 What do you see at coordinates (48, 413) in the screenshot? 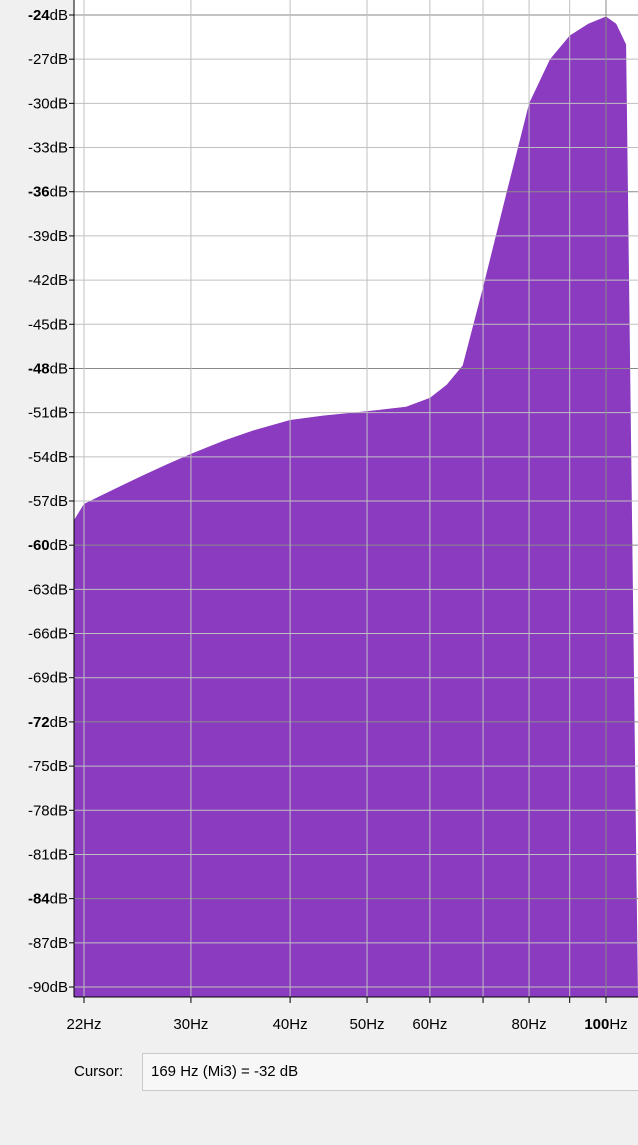
I see `y-tick-label: -51dB` at bounding box center [48, 413].